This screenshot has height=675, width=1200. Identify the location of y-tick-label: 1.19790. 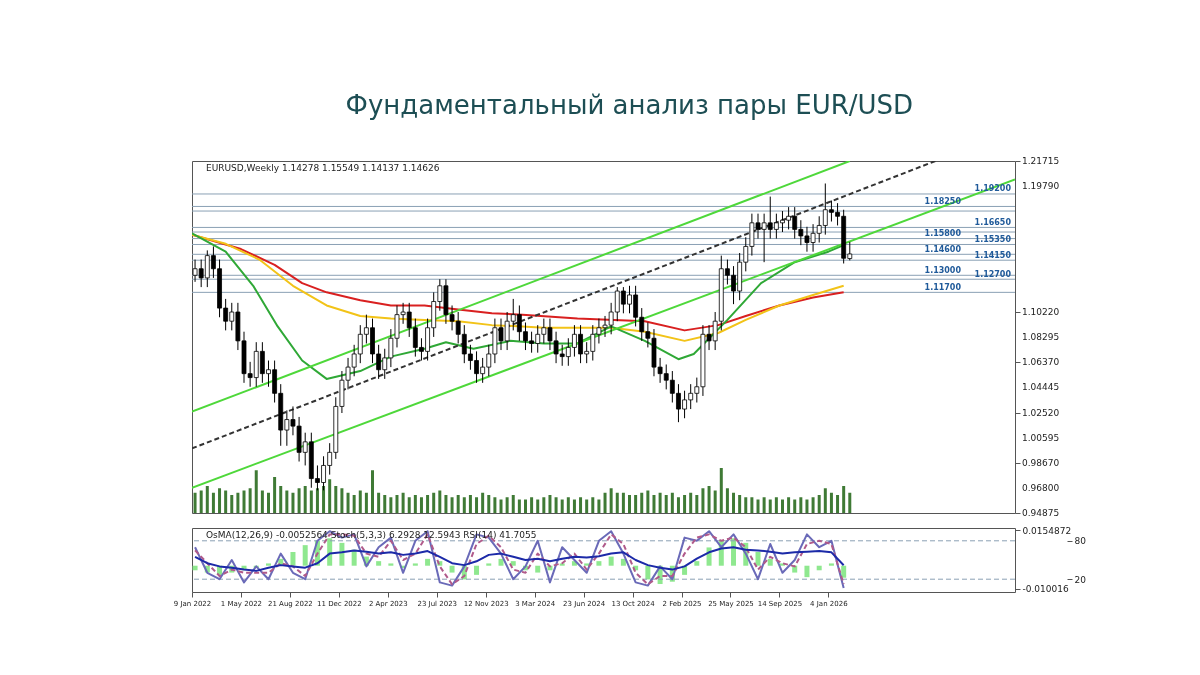
(1041, 186).